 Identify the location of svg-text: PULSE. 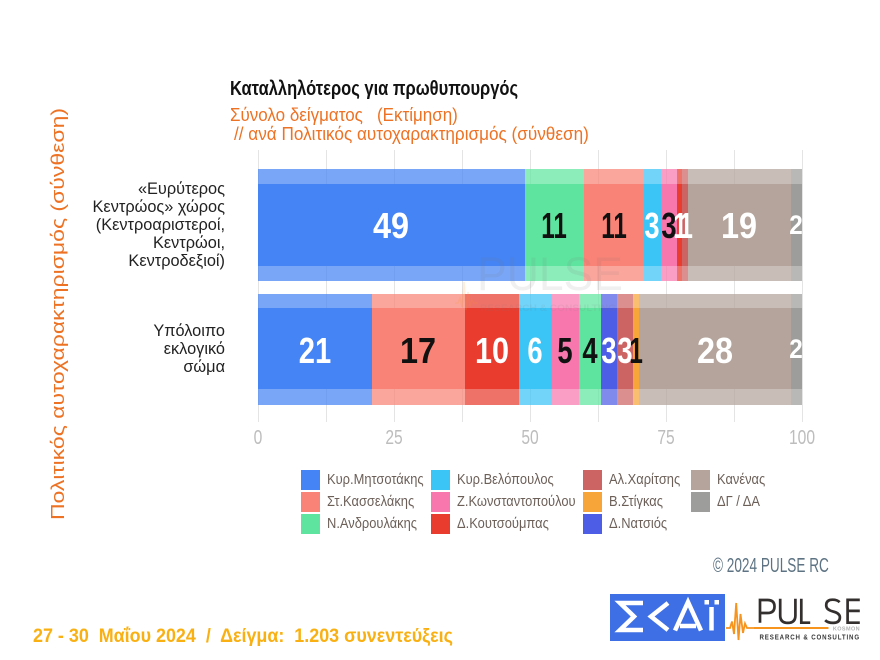
(550, 275).